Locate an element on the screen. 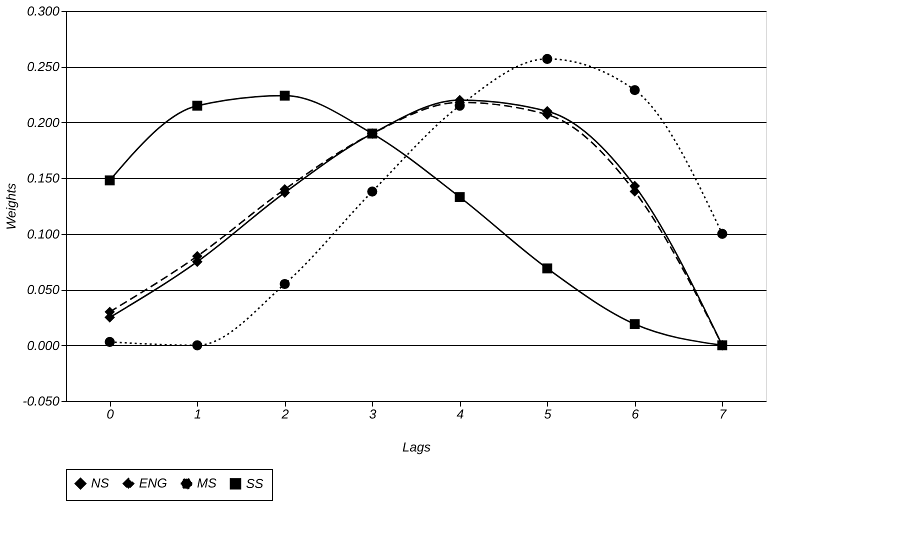 The width and height of the screenshot is (904, 555). legend-label: NS is located at coordinates (100, 483).